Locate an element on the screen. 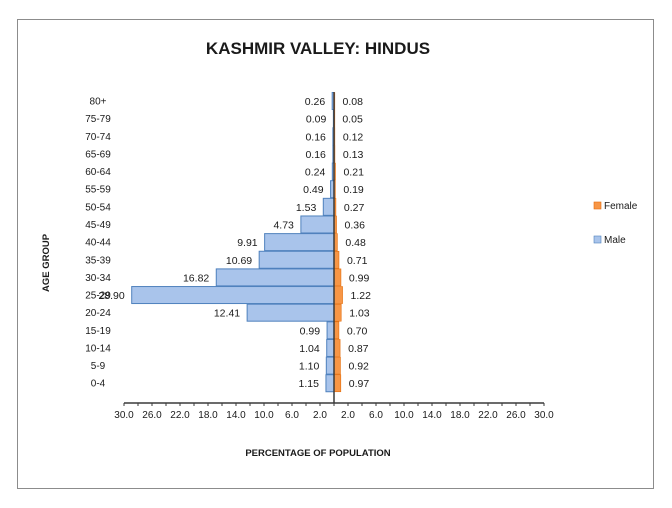  male-data-label: 1.53 is located at coordinates (306, 208).